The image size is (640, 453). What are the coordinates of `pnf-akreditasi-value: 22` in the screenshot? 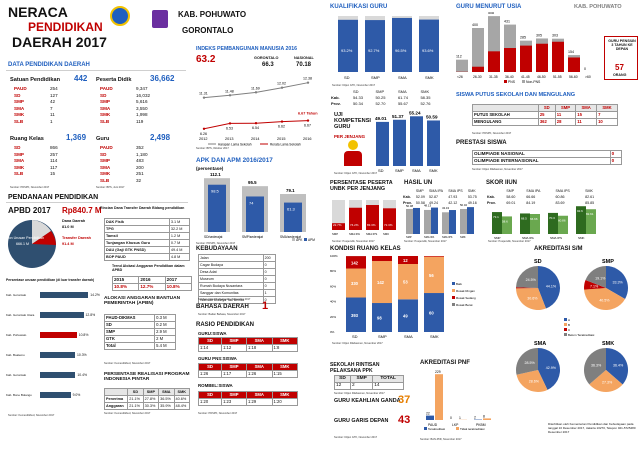 It's located at (428, 414).